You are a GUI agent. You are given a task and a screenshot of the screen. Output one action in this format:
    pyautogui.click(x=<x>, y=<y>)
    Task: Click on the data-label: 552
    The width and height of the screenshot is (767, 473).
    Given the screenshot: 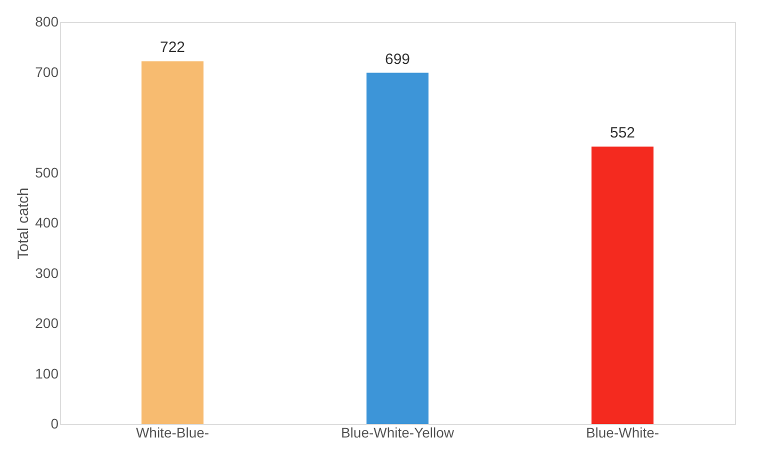 What is the action you would take?
    pyautogui.click(x=623, y=133)
    